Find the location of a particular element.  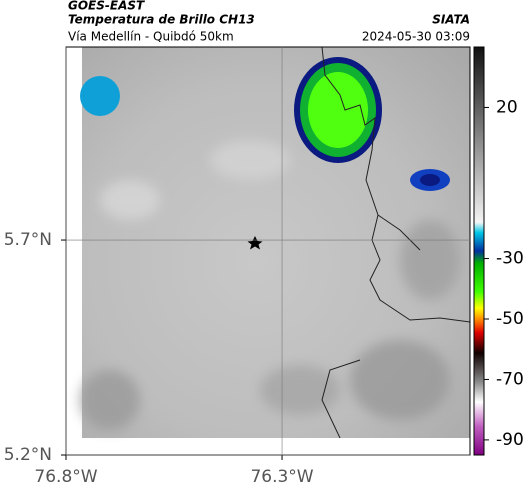

colorbar-tick-label: -50 is located at coordinates (510, 319).